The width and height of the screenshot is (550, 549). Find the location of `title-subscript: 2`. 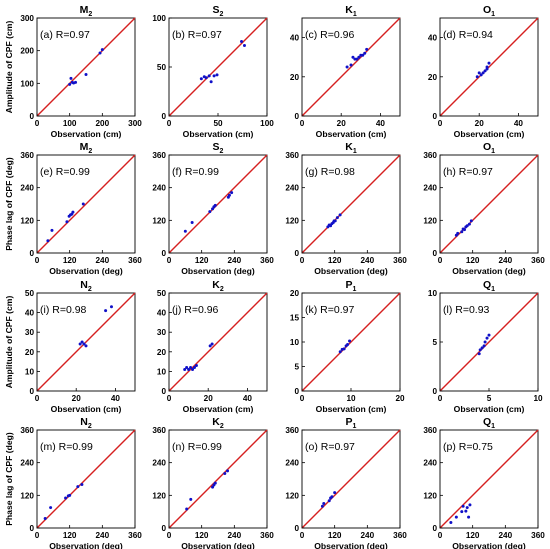

title-subscript: 2 is located at coordinates (90, 14).